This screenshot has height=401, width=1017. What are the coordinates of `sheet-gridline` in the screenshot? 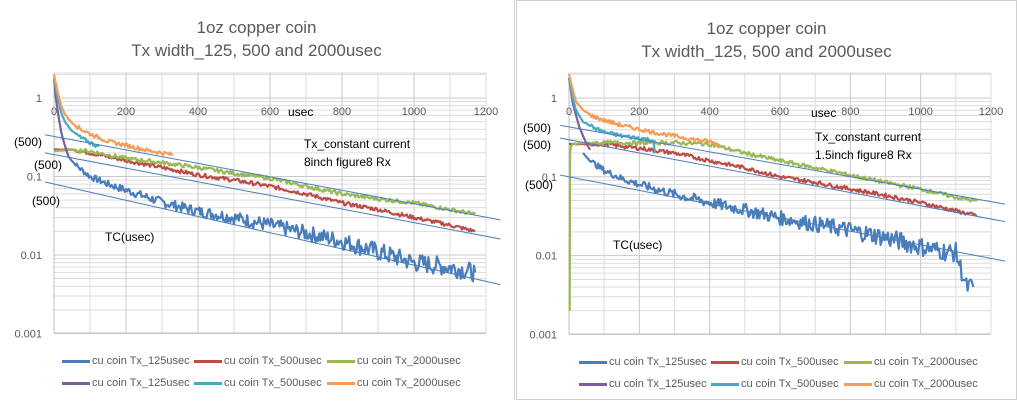 It's located at (514, 200).